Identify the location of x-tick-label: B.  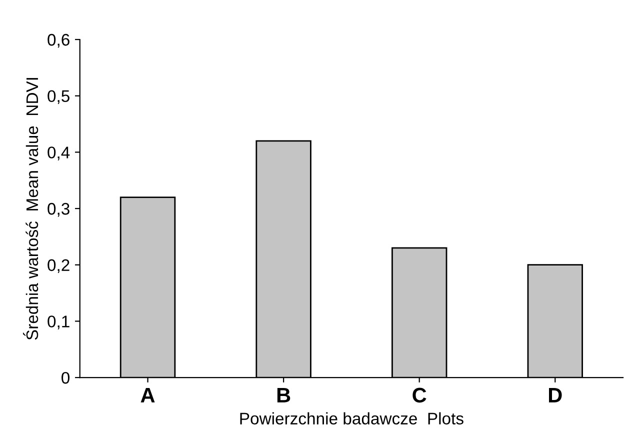
(283, 395).